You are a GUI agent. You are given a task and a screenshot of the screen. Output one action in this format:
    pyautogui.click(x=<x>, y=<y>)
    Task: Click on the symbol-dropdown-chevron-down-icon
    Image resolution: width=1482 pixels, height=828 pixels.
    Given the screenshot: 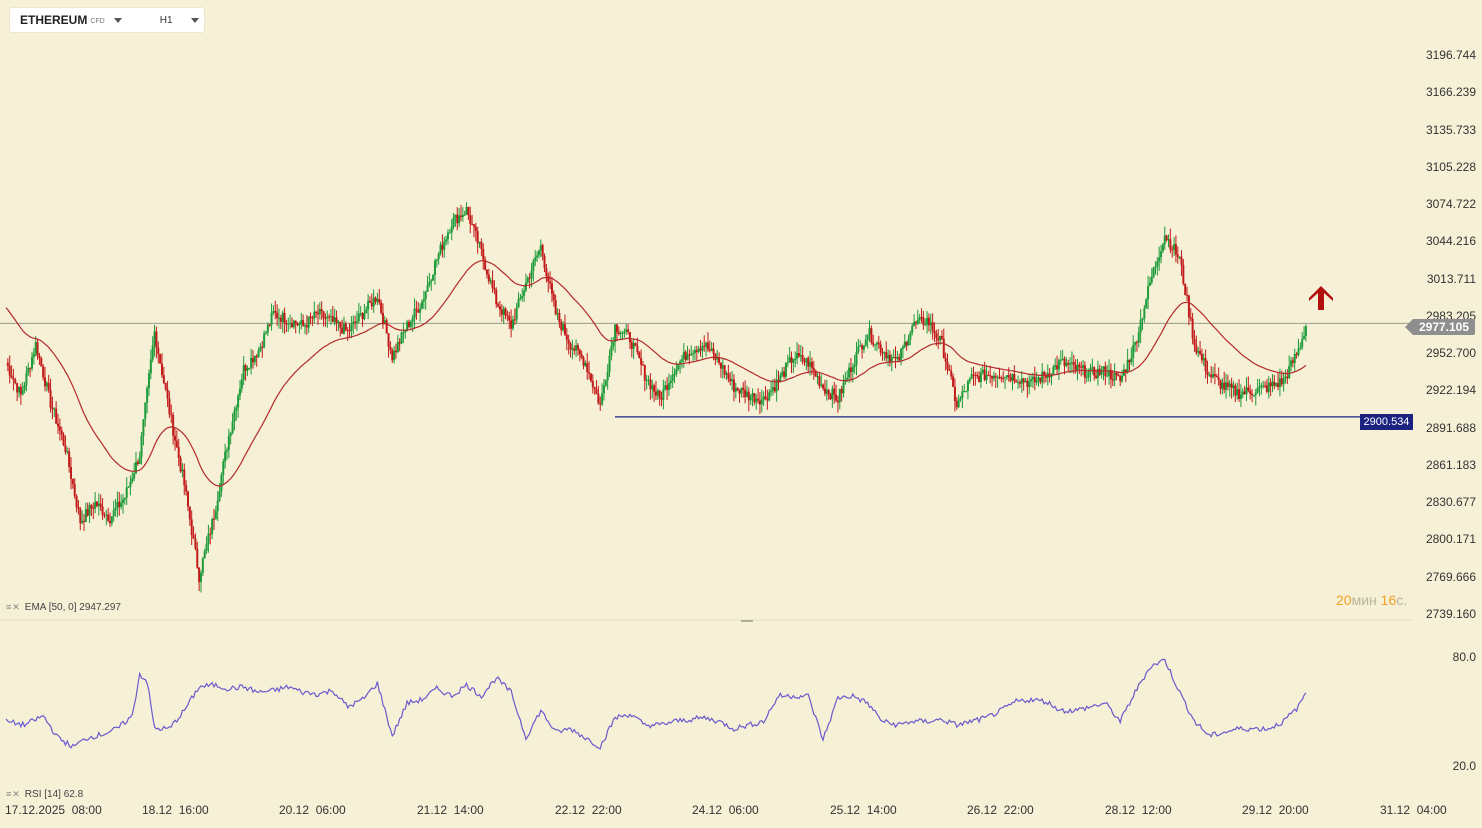 What is the action you would take?
    pyautogui.click(x=117, y=20)
    